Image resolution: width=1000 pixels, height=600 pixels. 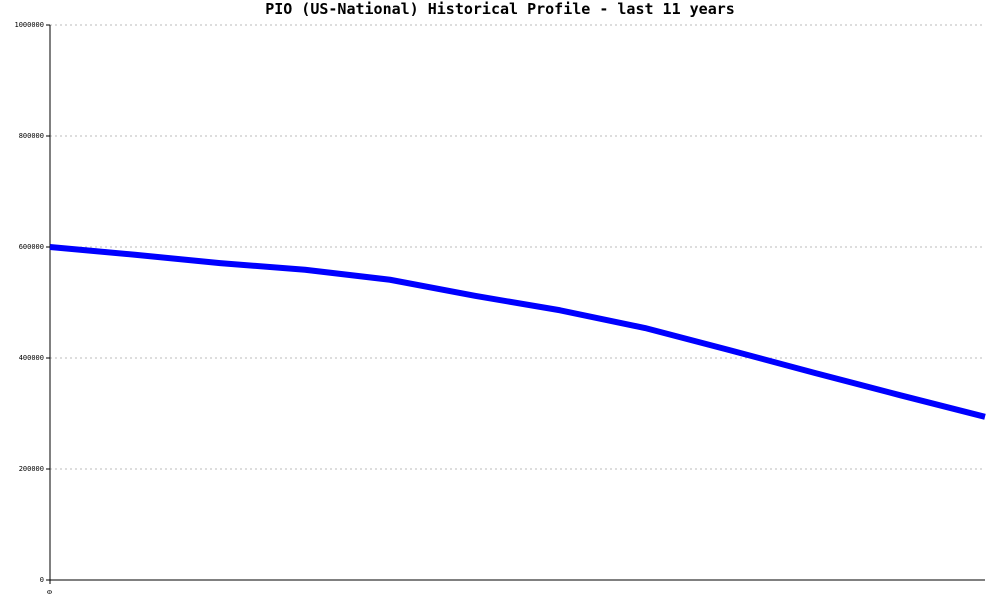 What do you see at coordinates (29, 25) in the screenshot?
I see `y-tick-label: 1000000` at bounding box center [29, 25].